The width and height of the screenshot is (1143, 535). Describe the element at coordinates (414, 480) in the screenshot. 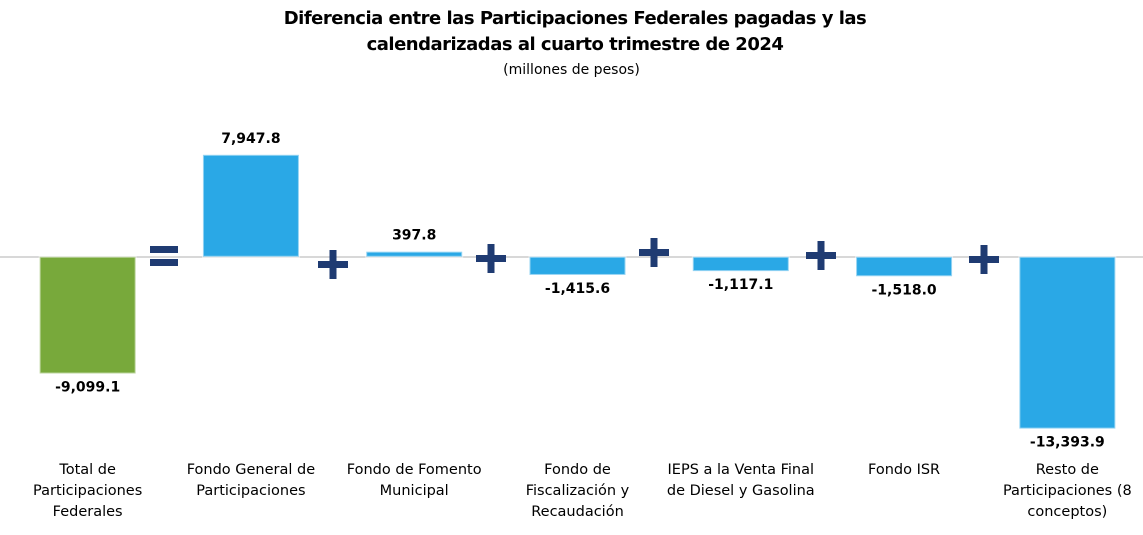

I see `x-tick-label: Fondo de Fomento Municipal` at that location.